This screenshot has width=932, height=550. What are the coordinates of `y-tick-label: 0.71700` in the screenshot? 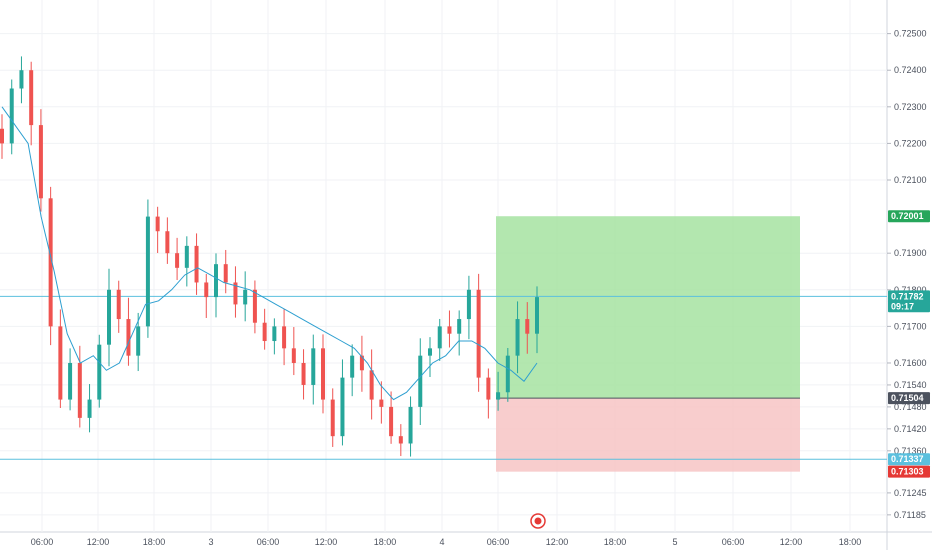 It's located at (910, 326).